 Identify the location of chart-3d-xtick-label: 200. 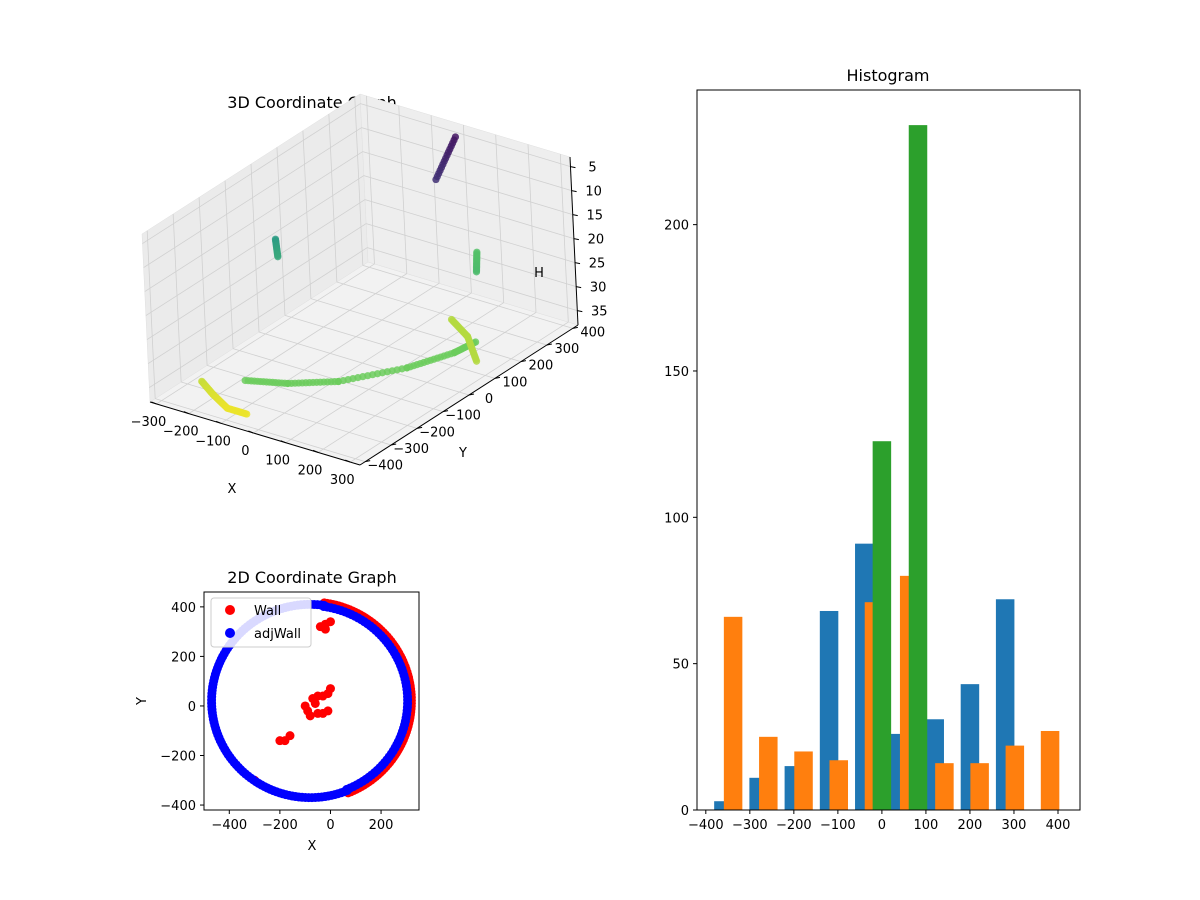
(310, 470).